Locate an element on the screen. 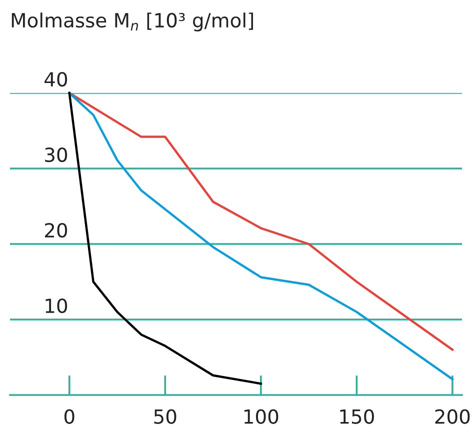  y-tick-label: 20 is located at coordinates (56, 230).